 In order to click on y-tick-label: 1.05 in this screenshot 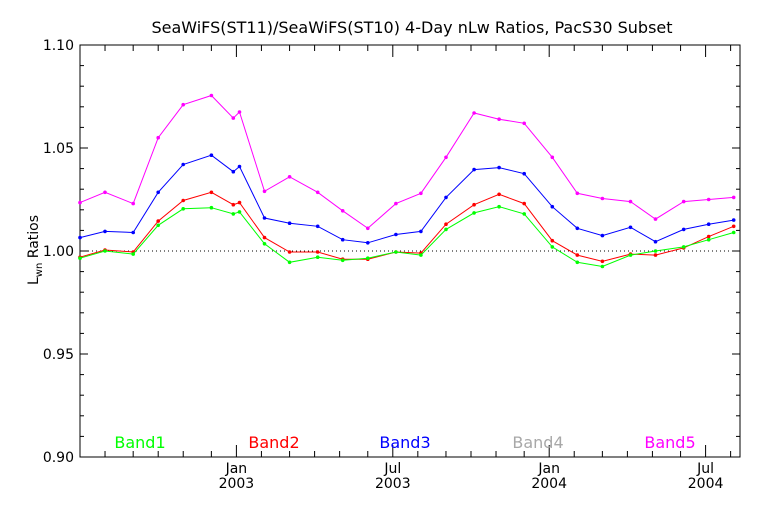, I will do `click(58, 149)`.